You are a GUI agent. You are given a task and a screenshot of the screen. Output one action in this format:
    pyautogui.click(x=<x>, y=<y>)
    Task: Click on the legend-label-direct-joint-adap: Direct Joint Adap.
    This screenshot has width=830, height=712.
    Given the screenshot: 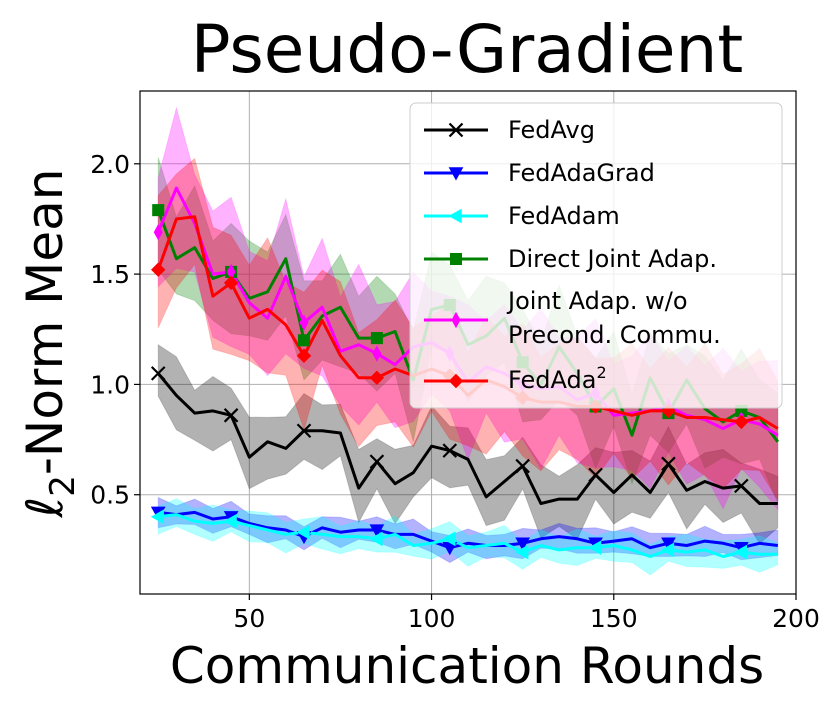 What is the action you would take?
    pyautogui.click(x=612, y=259)
    